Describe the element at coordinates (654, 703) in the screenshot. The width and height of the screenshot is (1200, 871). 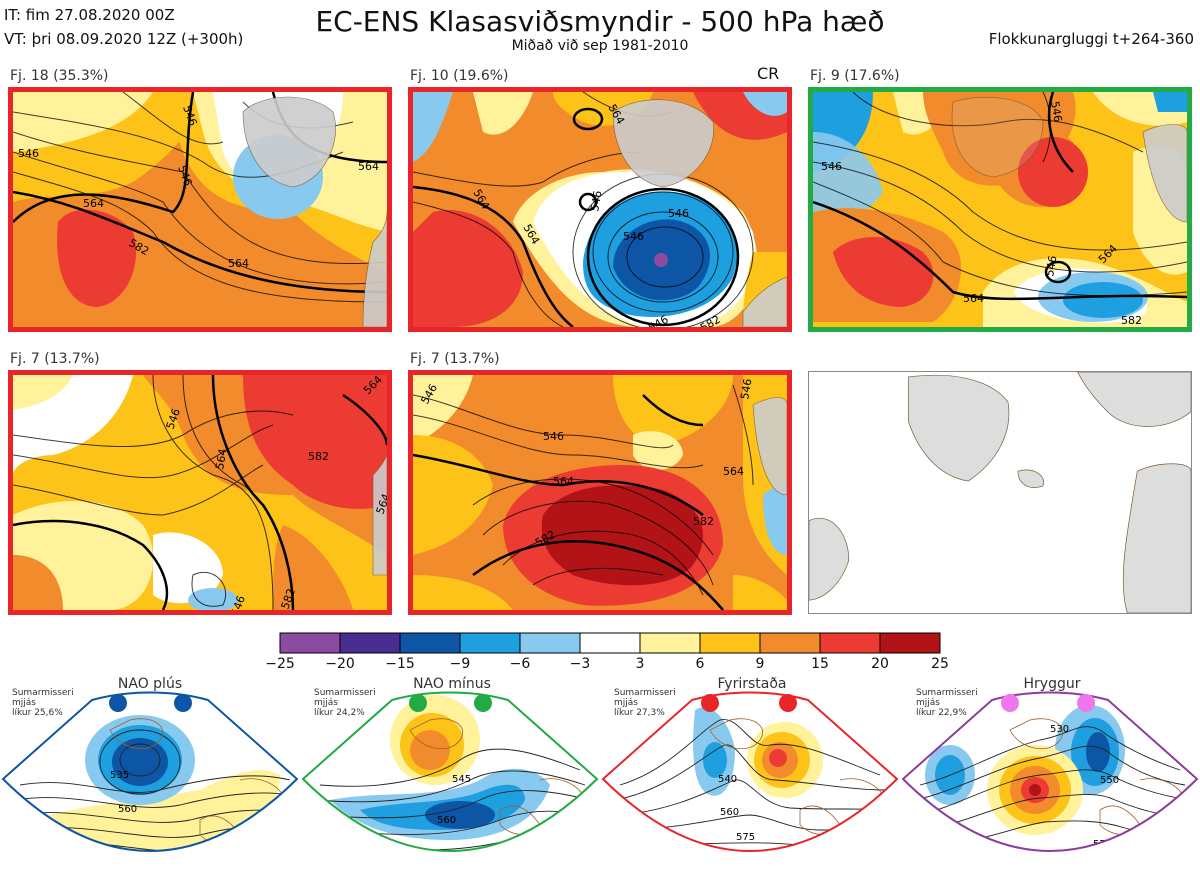
I see `regime-3-note: Sumarmisseri mjjás líkur 27,3%` at that location.